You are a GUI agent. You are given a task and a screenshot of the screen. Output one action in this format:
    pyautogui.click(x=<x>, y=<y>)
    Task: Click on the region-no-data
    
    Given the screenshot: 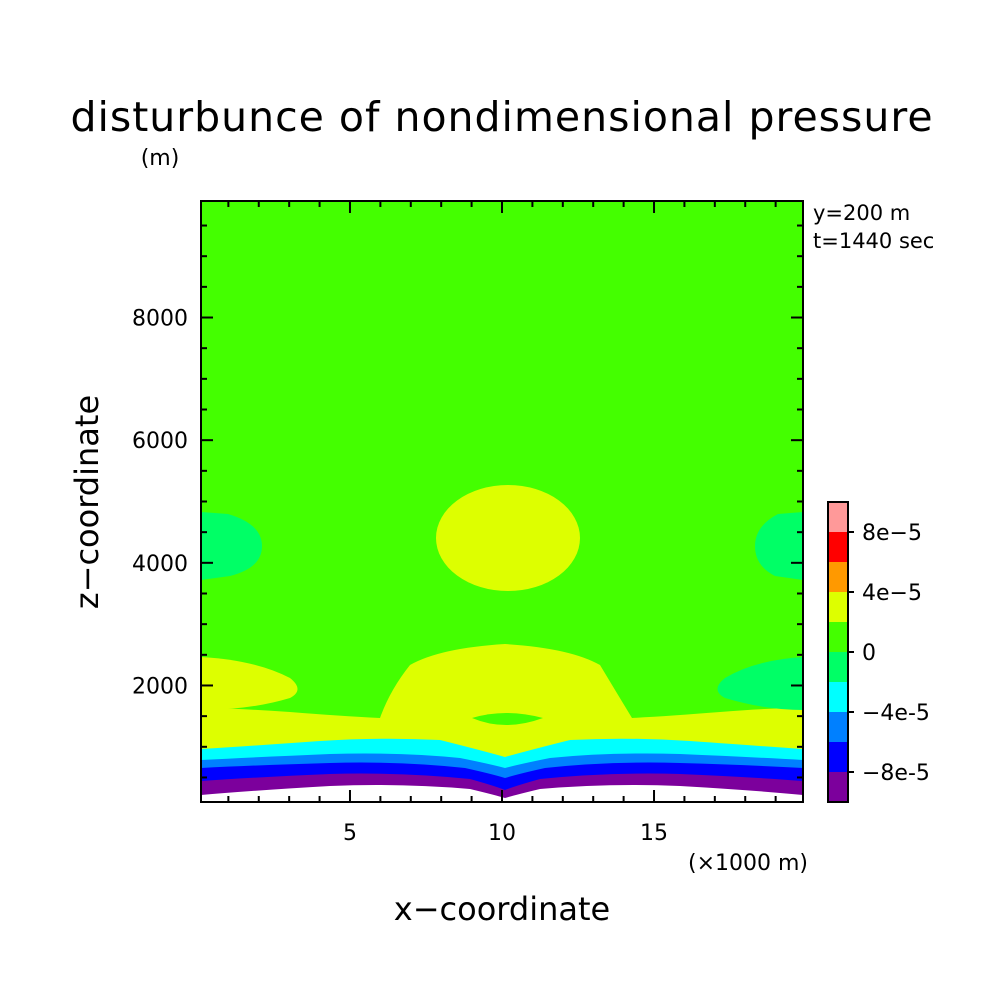 What is the action you would take?
    pyautogui.click(x=502, y=793)
    